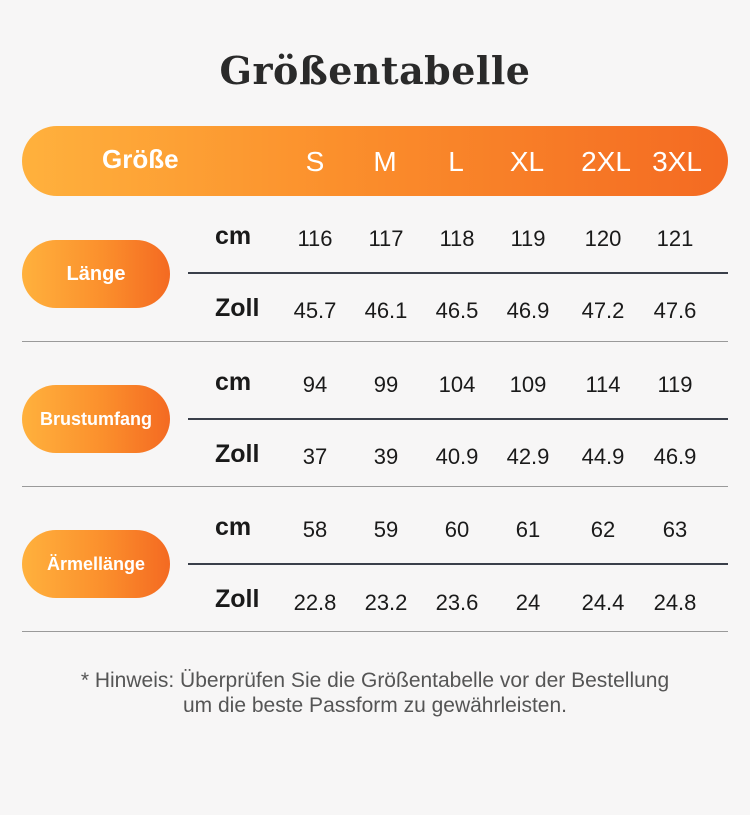 The width and height of the screenshot is (750, 815). Describe the element at coordinates (385, 161) in the screenshot. I see `size-m: M` at that location.